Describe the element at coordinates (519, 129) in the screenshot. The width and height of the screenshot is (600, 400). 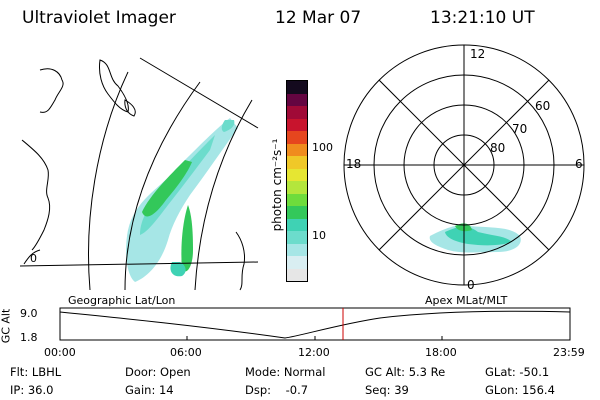
I see `mlat-label-70: 70` at that location.